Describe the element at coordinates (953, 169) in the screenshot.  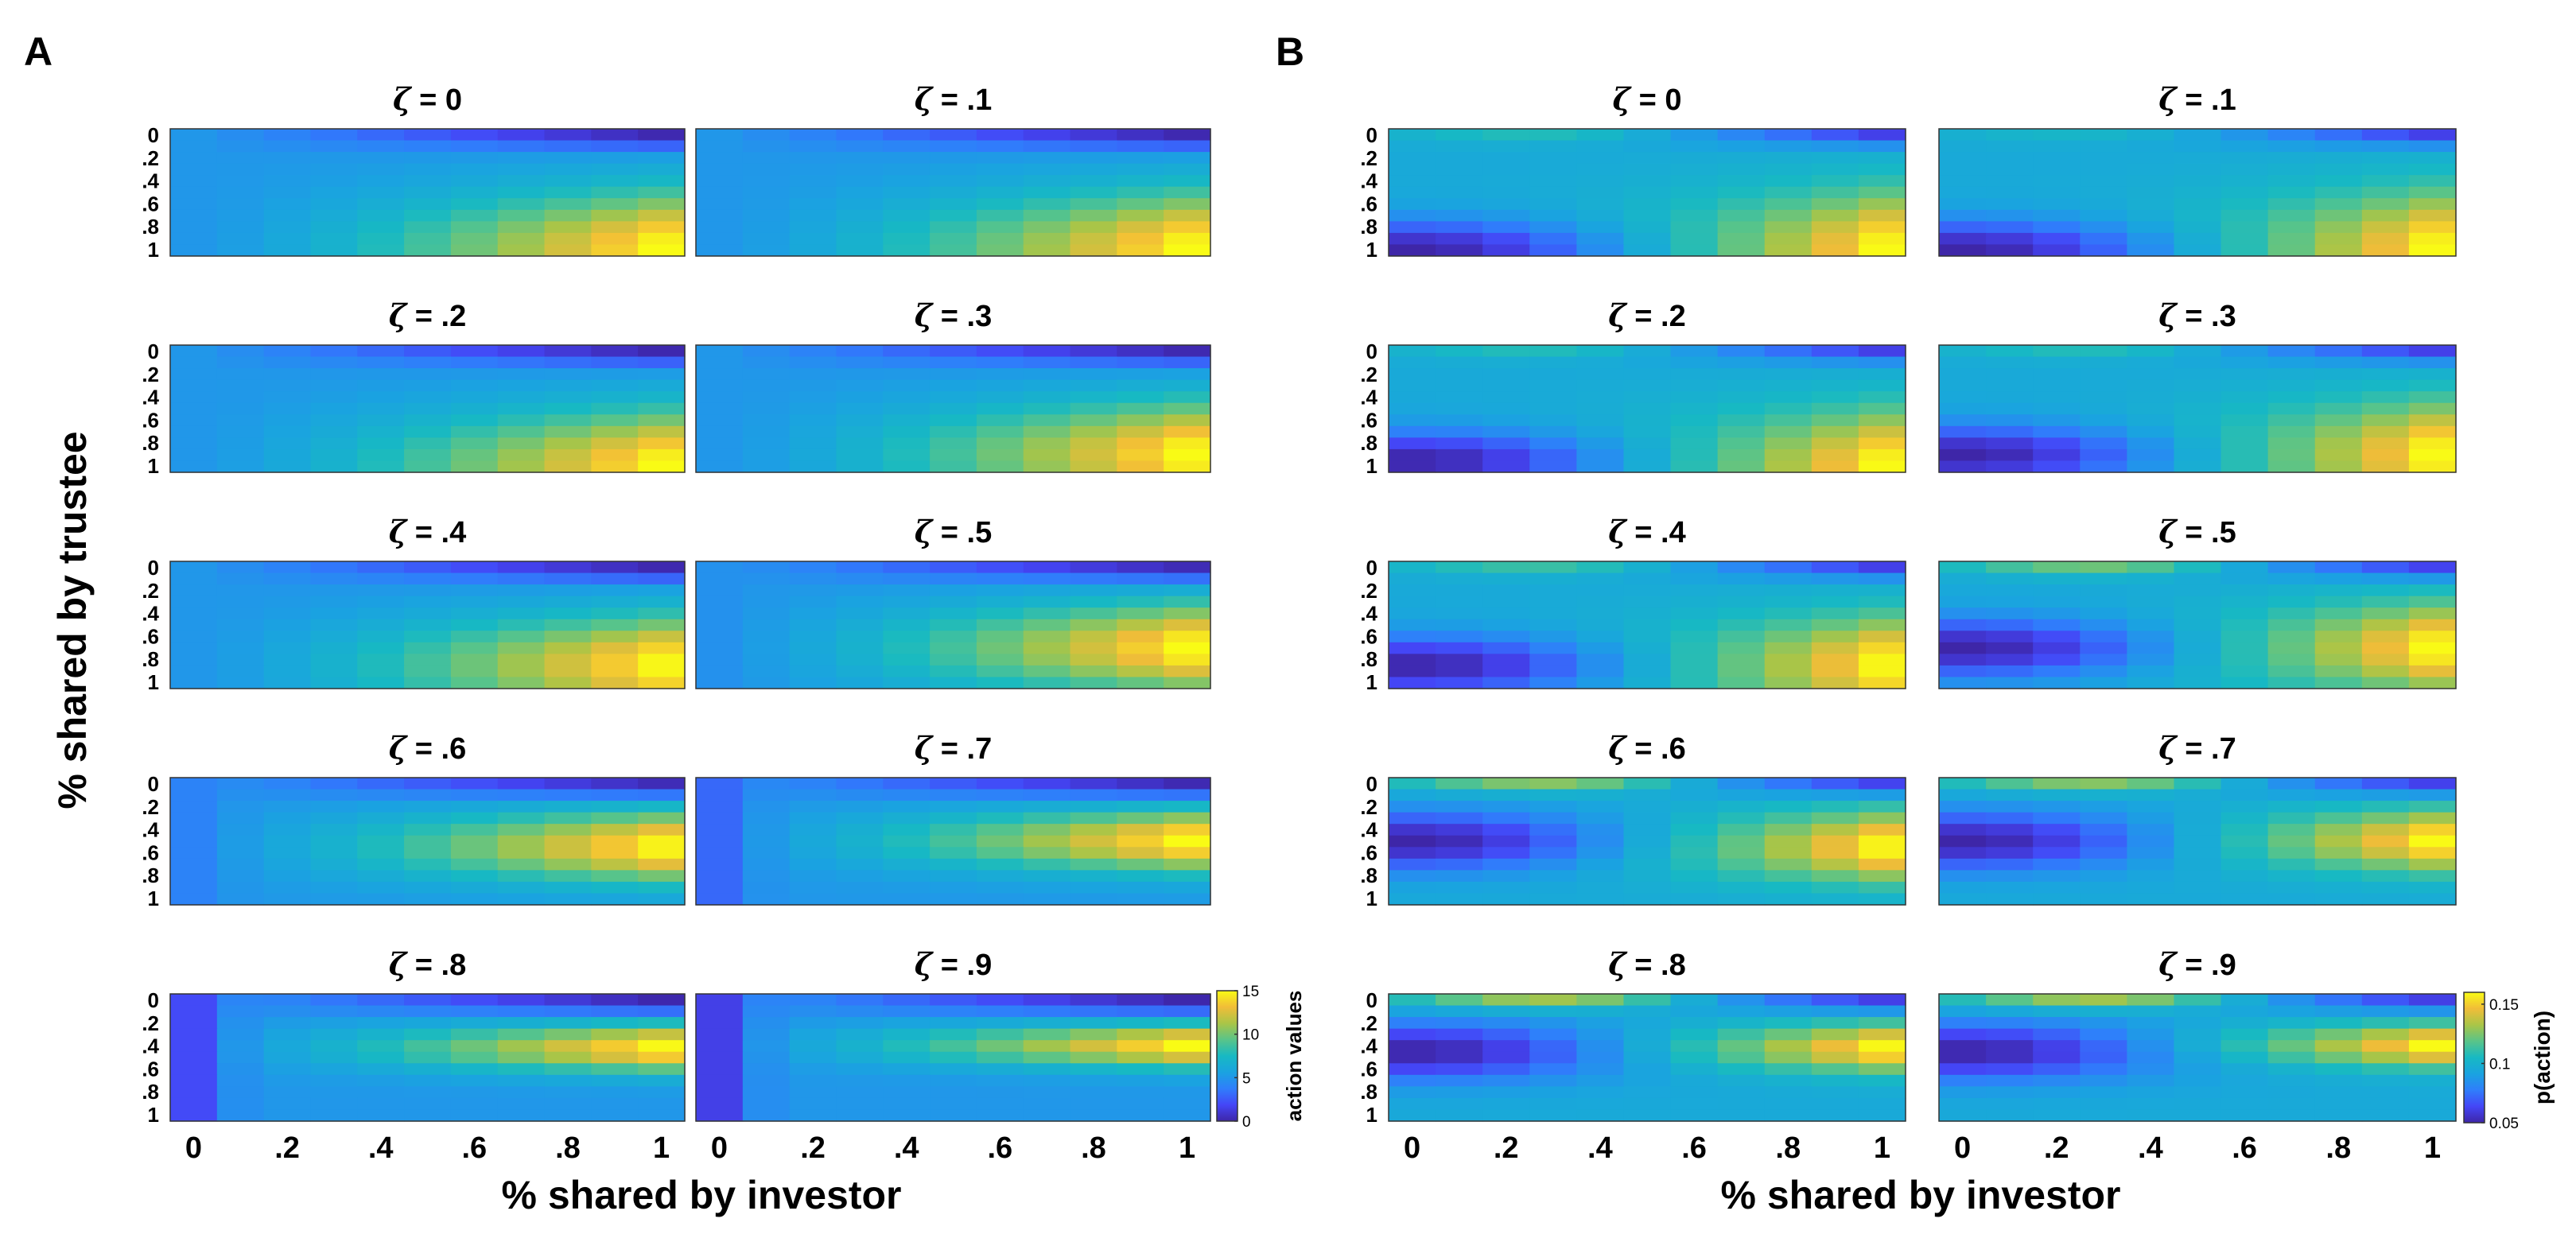
I see `heatmap-a-zeta-1: ζ = .1` at that location.